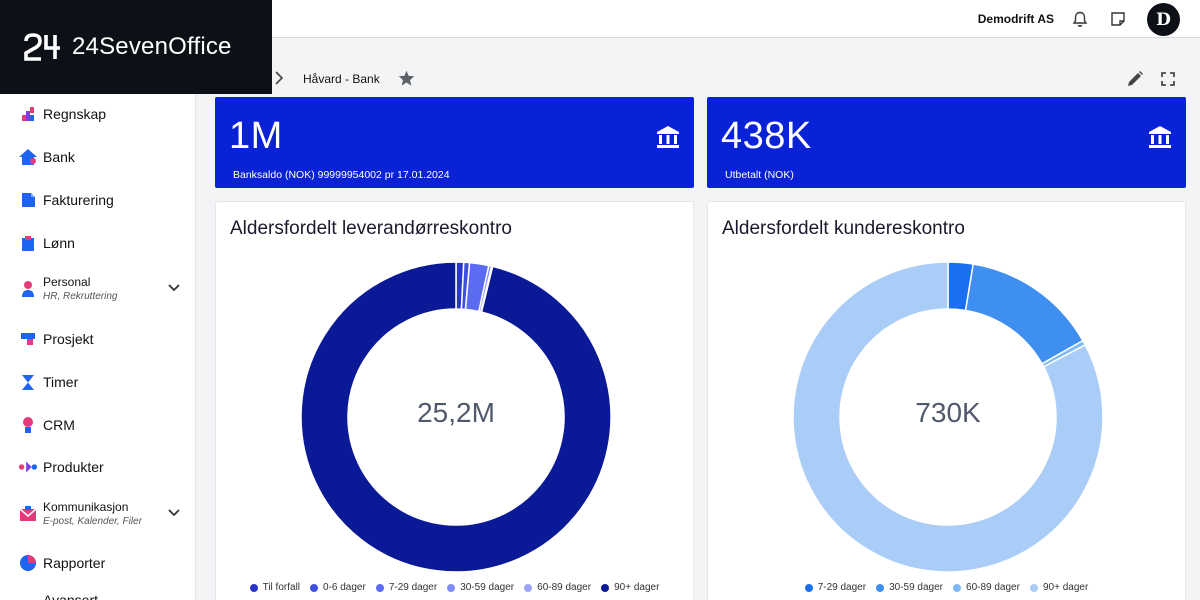 The width and height of the screenshot is (1200, 600). I want to click on clipboard-icon, so click(28, 243).